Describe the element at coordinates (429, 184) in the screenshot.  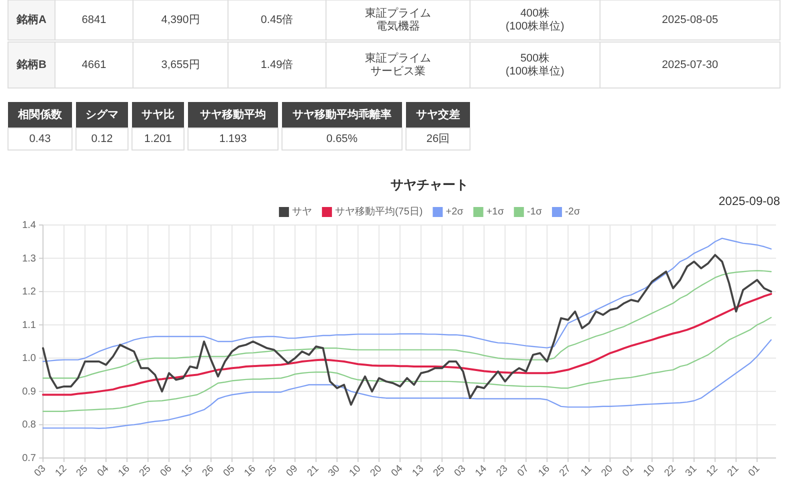
I see `chart-title: サヤチャート` at that location.